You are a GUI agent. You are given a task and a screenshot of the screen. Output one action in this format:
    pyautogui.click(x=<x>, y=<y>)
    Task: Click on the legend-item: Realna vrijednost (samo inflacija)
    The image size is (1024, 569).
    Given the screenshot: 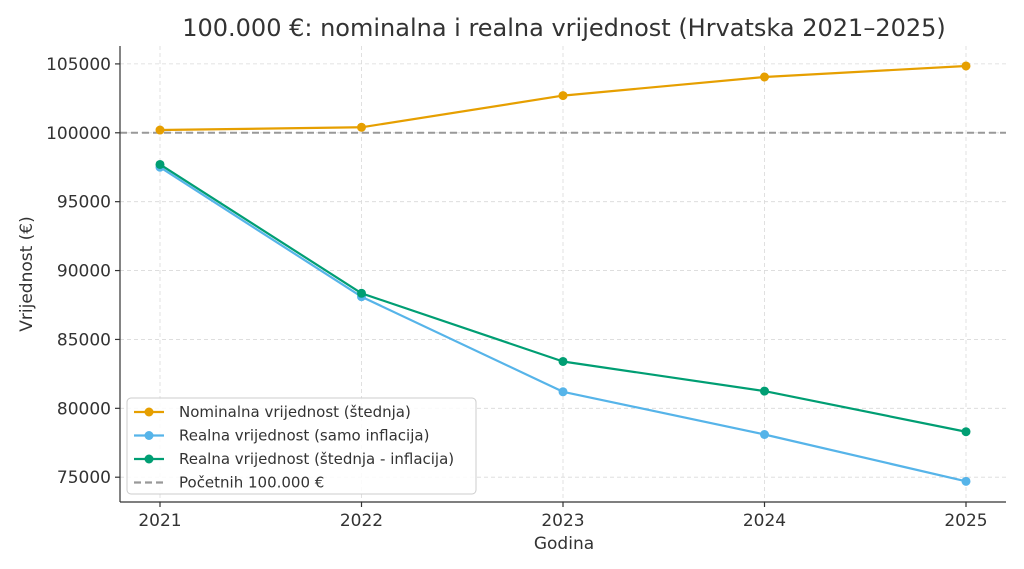 What is the action you would take?
    pyautogui.click(x=281, y=436)
    